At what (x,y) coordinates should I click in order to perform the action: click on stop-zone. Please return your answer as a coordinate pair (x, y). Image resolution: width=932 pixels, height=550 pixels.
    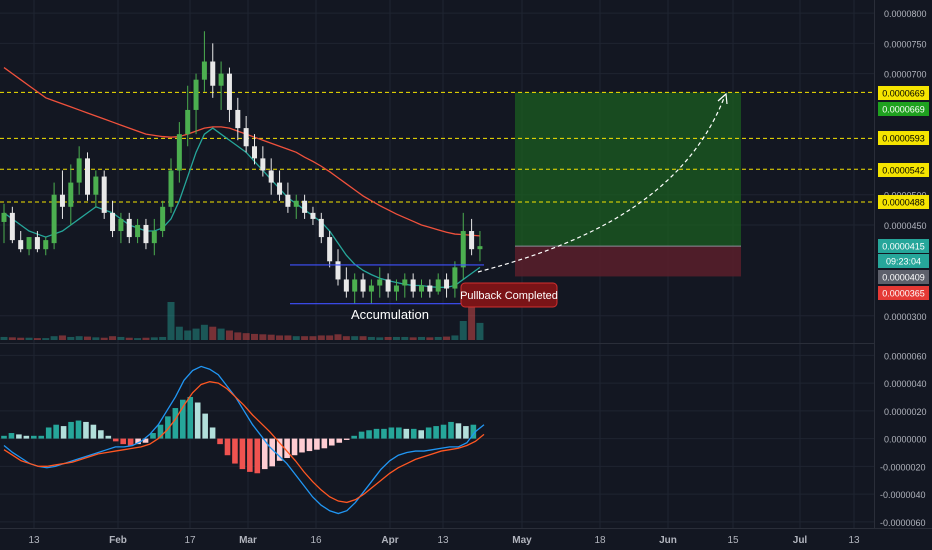
    Looking at the image, I should click on (628, 261).